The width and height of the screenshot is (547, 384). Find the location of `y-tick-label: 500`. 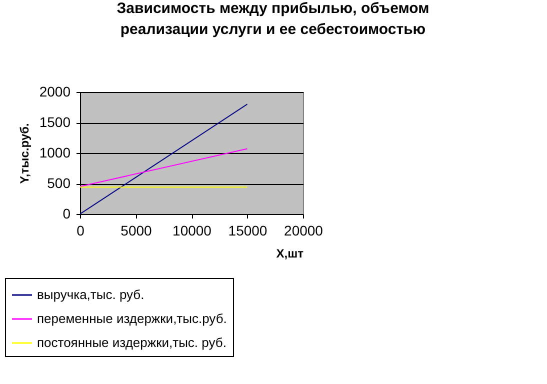

y-tick-label: 500 is located at coordinates (59, 183).